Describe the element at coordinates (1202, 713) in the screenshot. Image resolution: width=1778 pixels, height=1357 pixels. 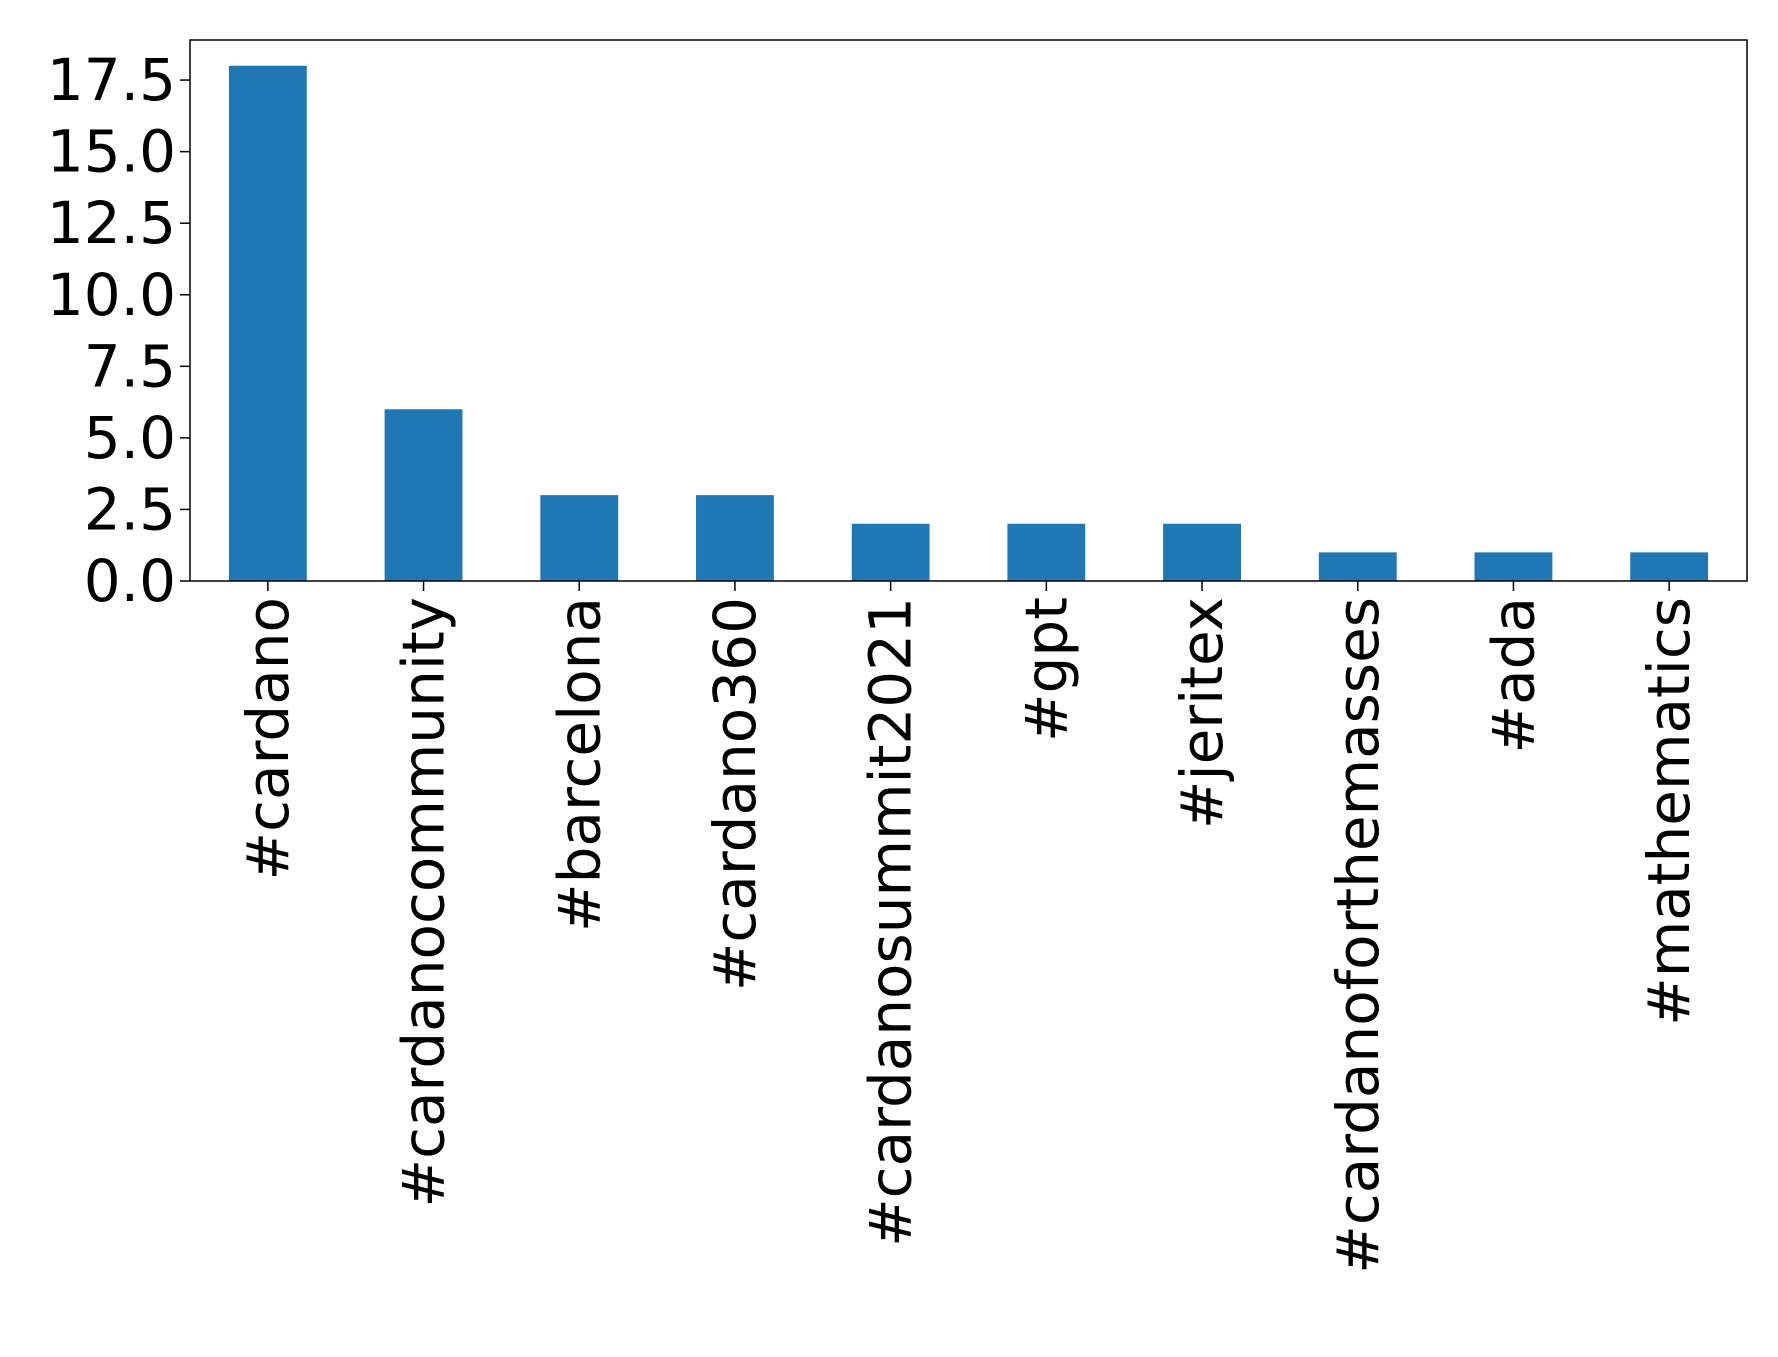
I see `x-tick-label-6: #jeritex` at that location.